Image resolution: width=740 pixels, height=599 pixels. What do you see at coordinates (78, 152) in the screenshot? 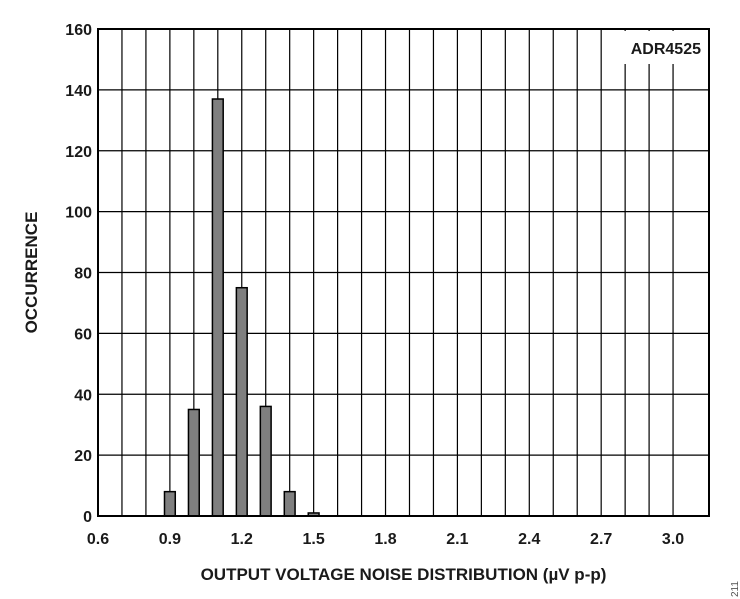
I see `y-tick-label: 120` at bounding box center [78, 152].